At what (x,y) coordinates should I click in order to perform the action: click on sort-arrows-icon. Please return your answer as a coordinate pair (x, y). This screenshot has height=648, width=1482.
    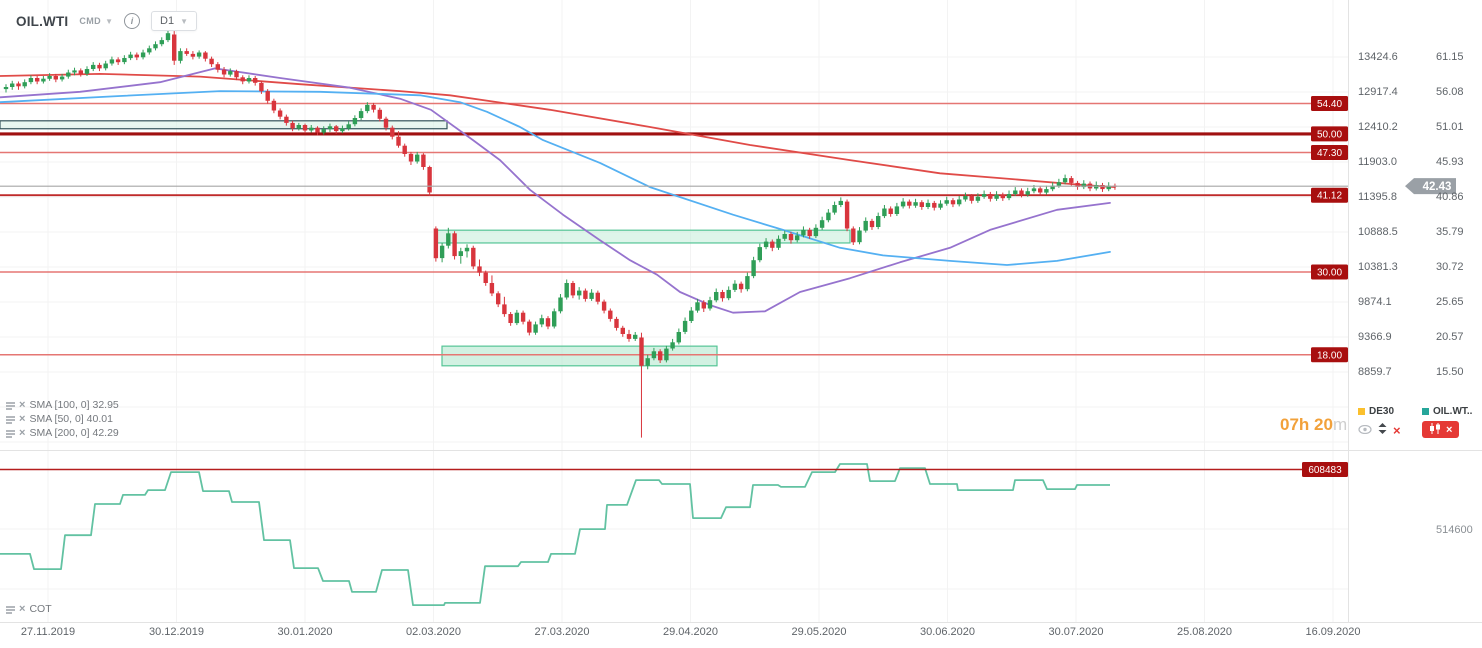
    Looking at the image, I should click on (1382, 430).